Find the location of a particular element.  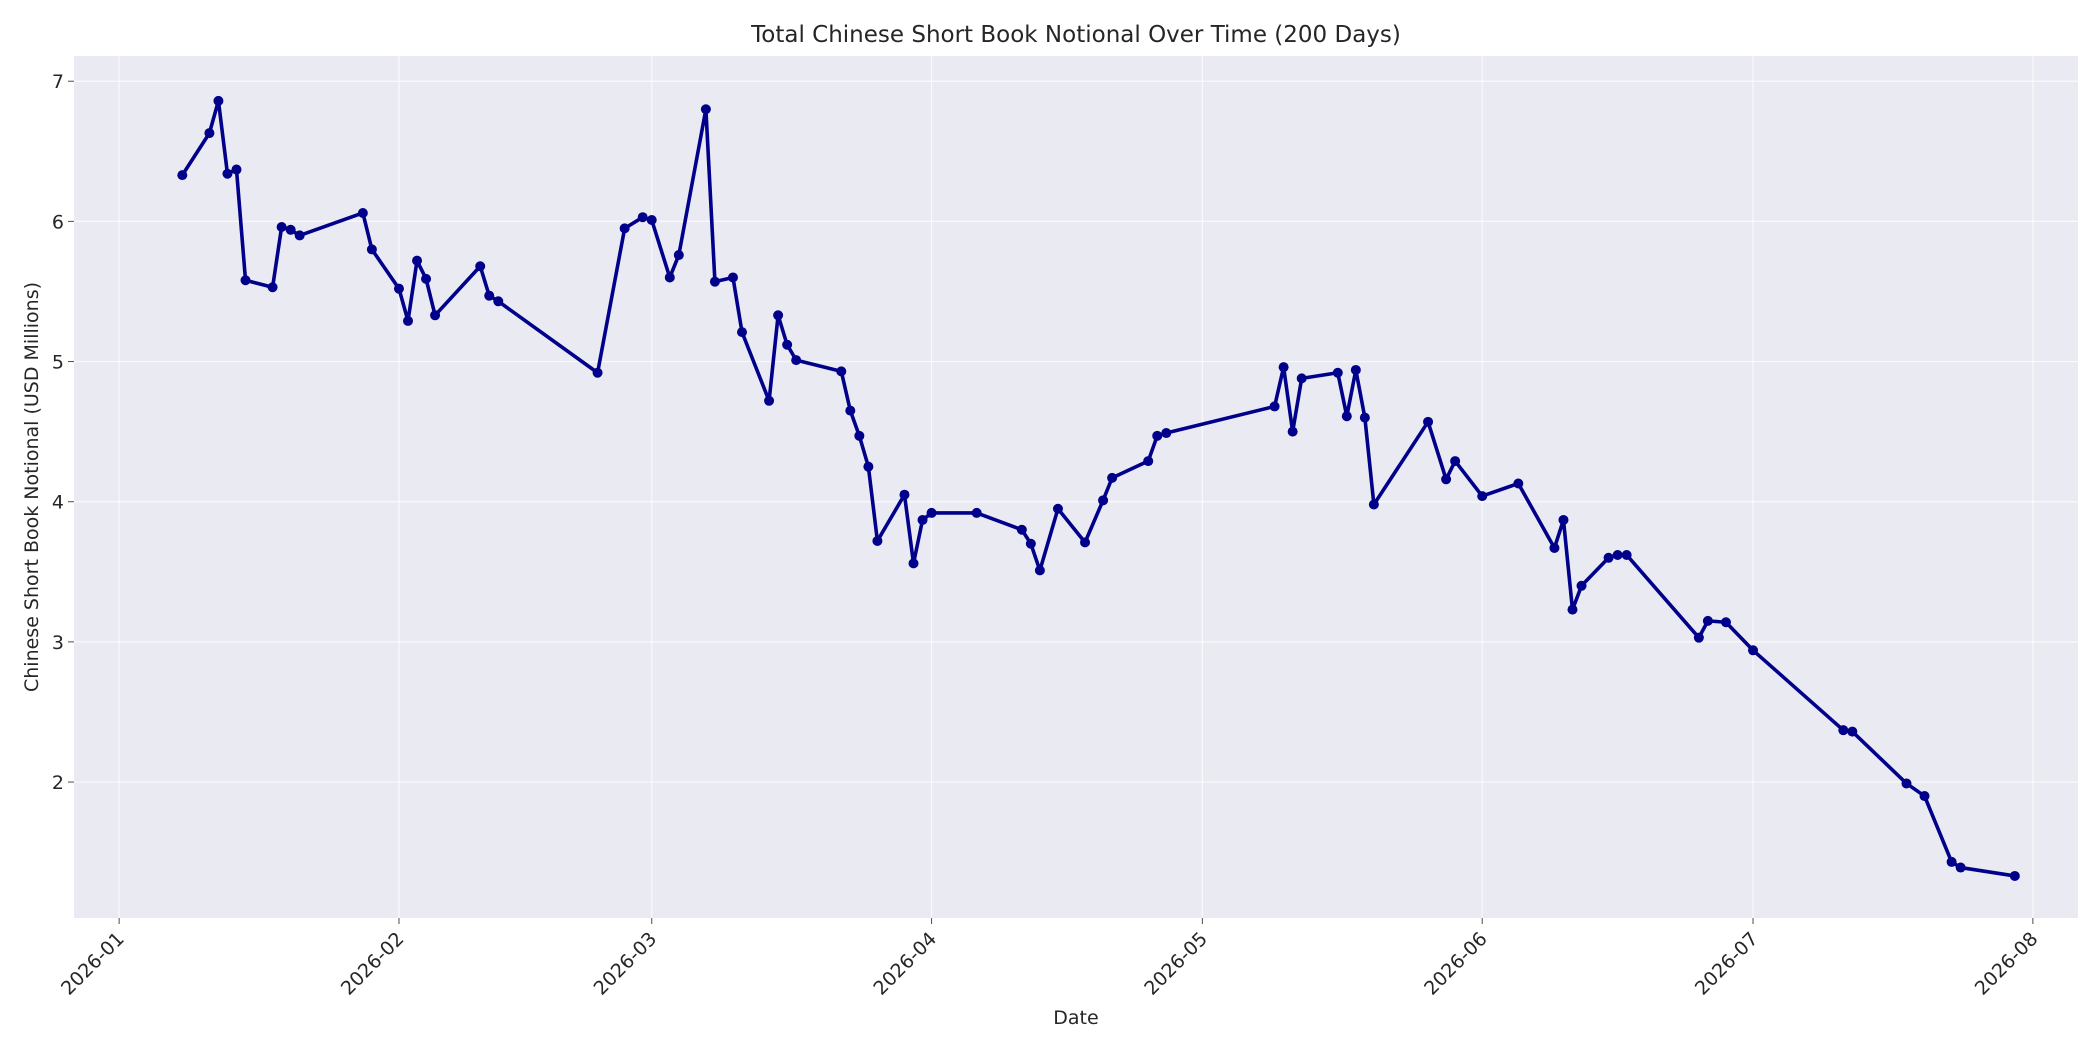

x-tick-label: 2026-07 is located at coordinates (1727, 964).